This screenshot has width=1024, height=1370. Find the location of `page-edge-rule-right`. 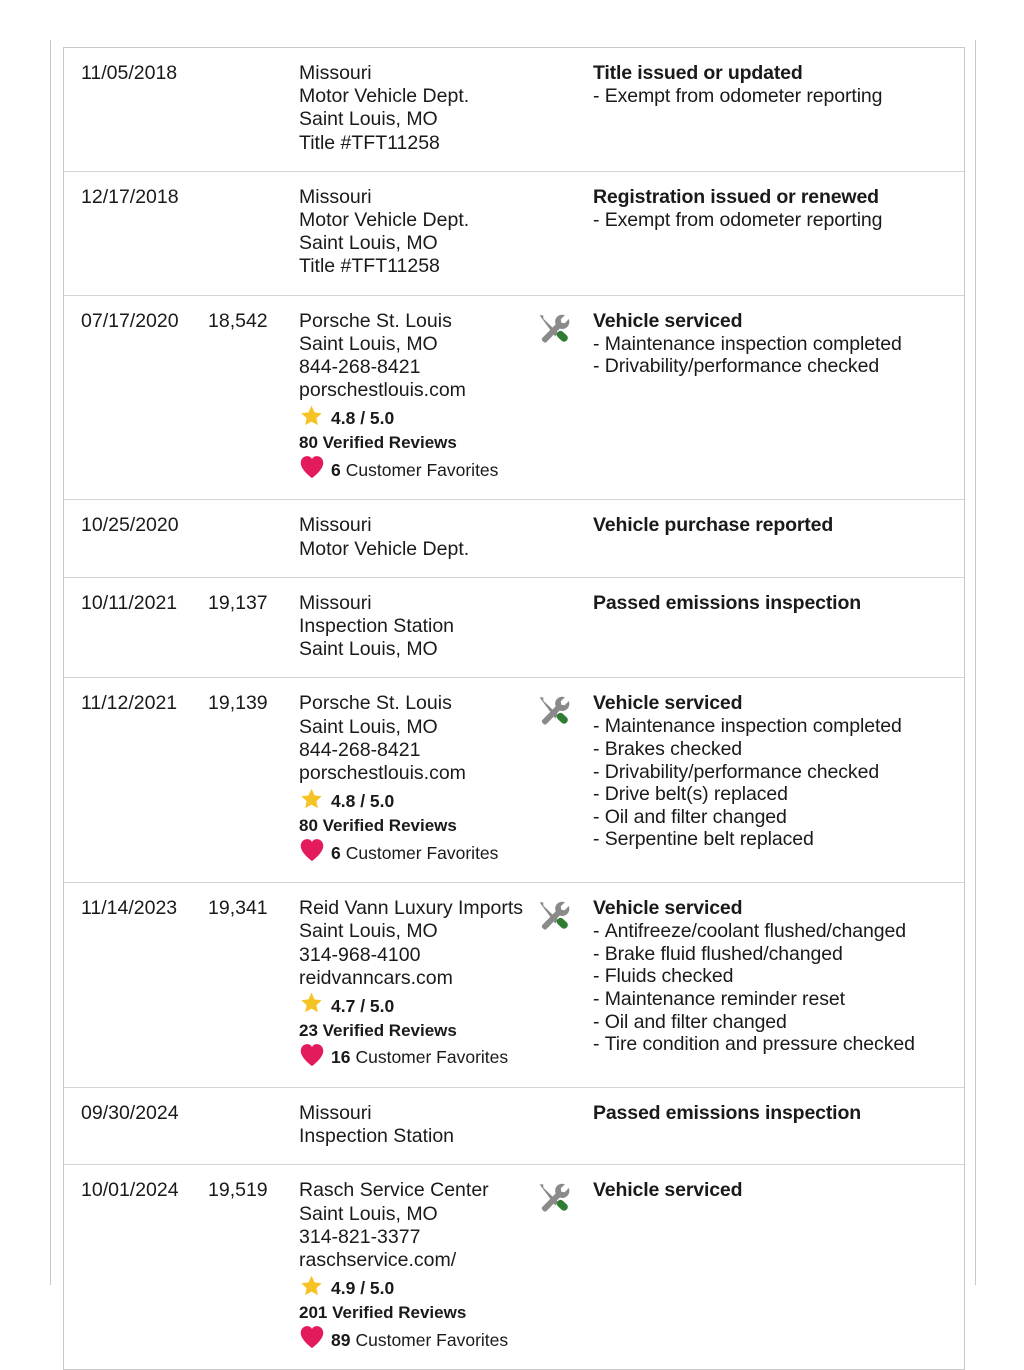

page-edge-rule-right is located at coordinates (975, 662).